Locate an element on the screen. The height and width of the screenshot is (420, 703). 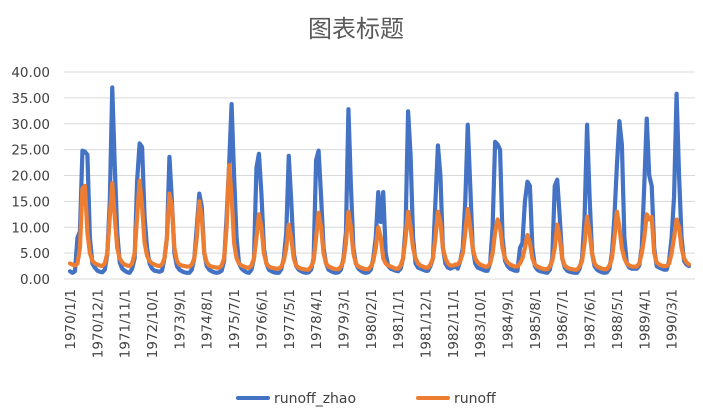
legend-label: runoff_zhao is located at coordinates (315, 399).